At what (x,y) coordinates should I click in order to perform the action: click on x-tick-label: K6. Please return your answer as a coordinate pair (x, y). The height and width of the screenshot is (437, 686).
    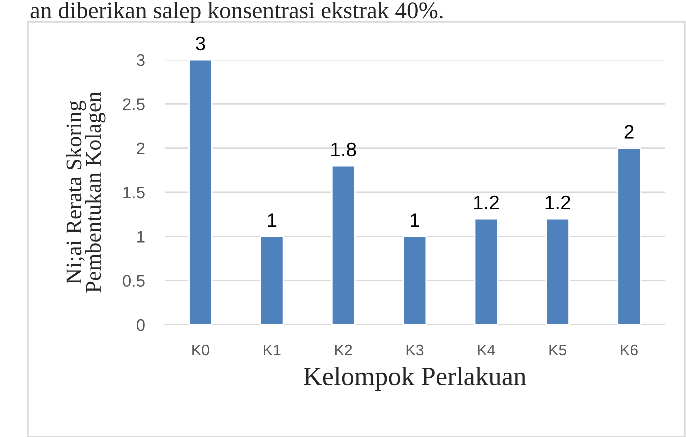
    Looking at the image, I should click on (629, 350).